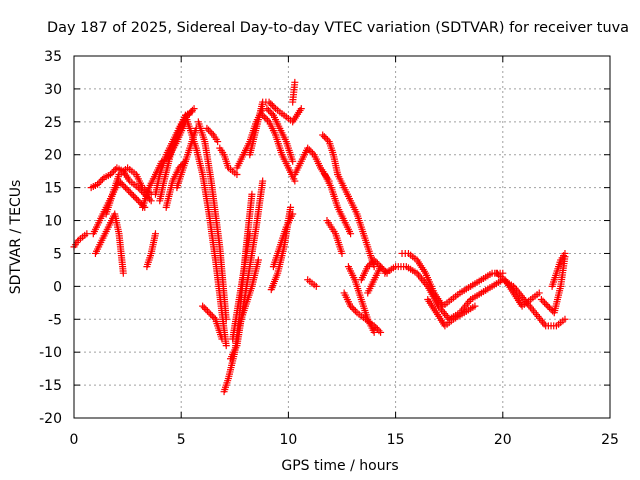  What do you see at coordinates (503, 440) in the screenshot?
I see `x-tick-label: 20` at bounding box center [503, 440].